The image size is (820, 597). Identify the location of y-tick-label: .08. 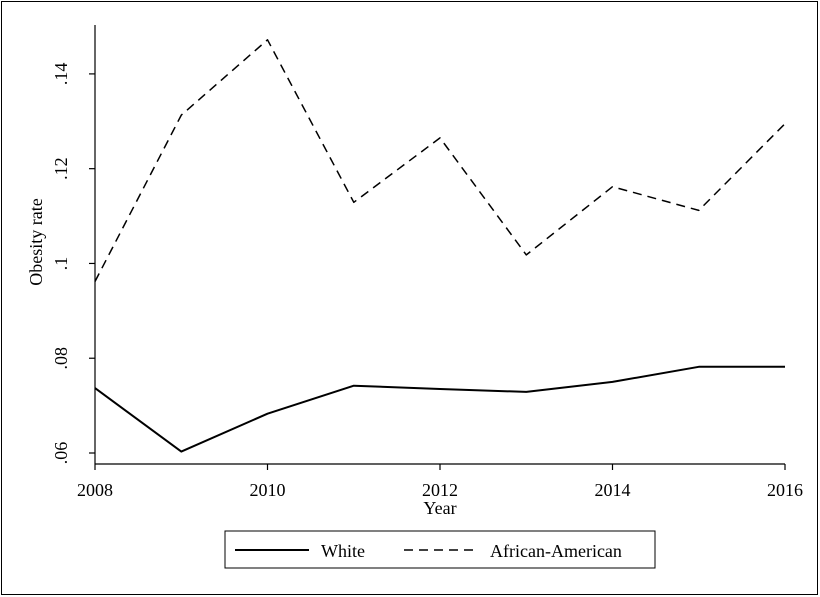
(61, 358).